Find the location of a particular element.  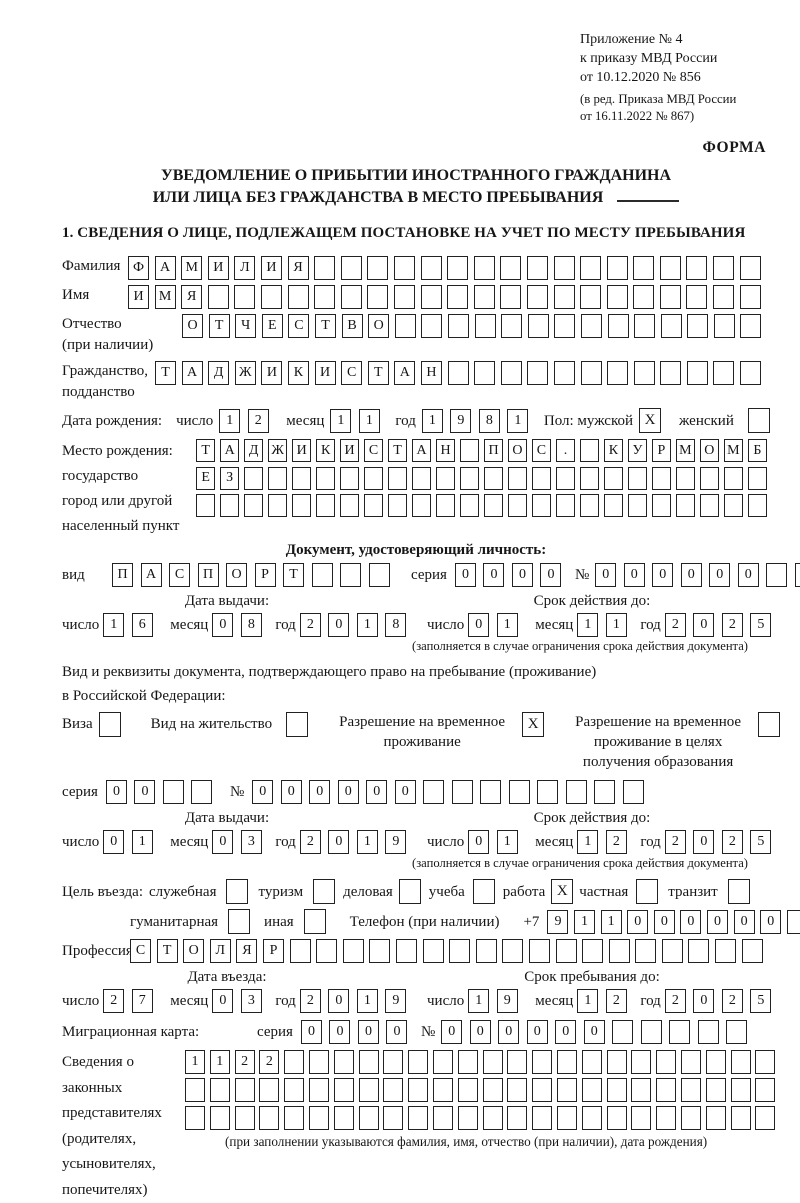

form-cell: 5 is located at coordinates (761, 625).